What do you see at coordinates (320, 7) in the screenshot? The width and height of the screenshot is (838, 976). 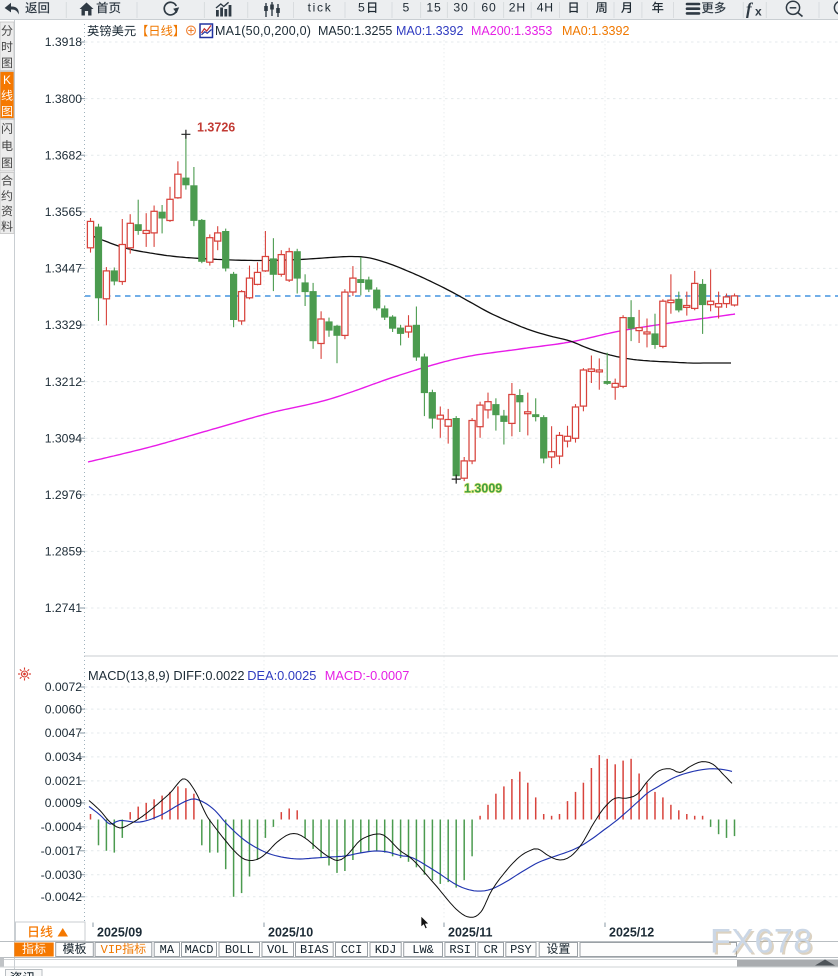 I see `svg-text: tick` at bounding box center [320, 7].